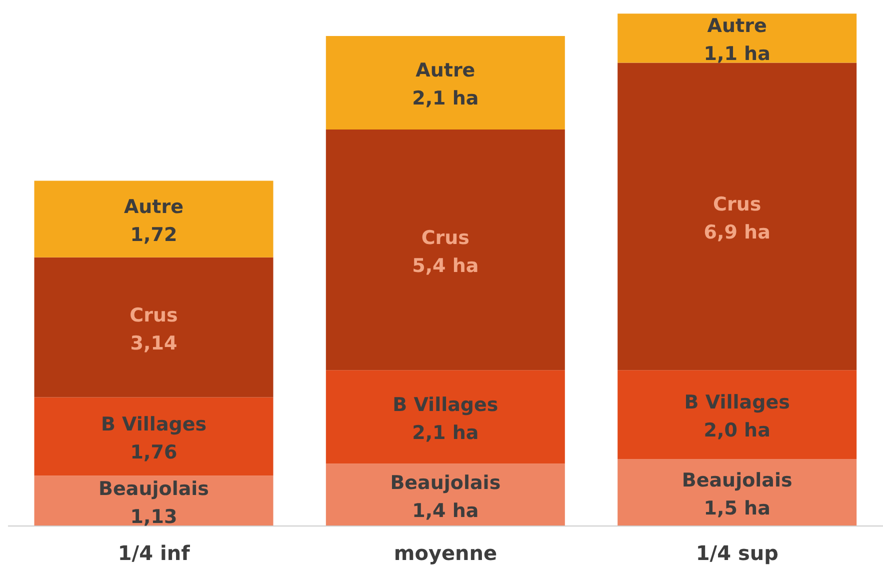  I want to click on data-label: 1,1 ha, so click(737, 54).